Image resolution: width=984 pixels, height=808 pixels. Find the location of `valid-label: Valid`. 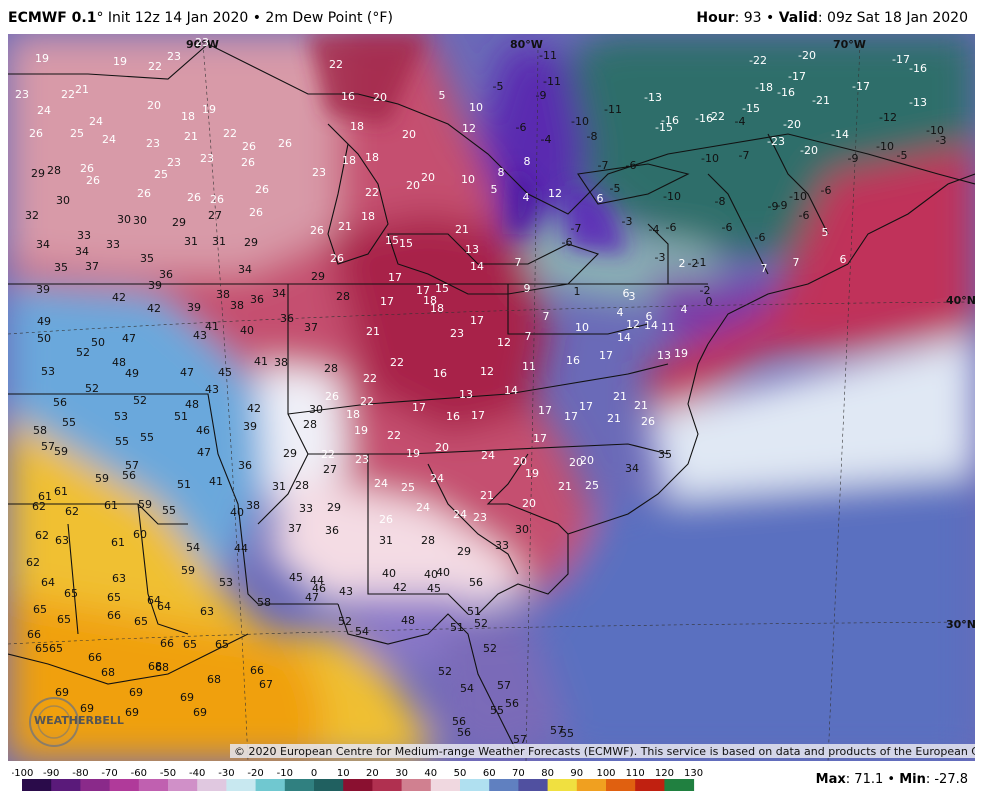

valid-label: Valid is located at coordinates (798, 18).